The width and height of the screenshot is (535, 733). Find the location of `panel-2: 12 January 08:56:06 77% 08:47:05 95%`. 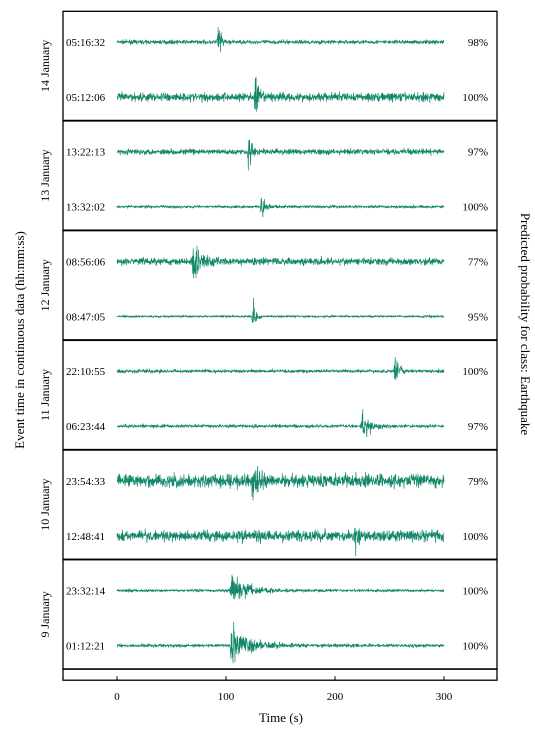

panel-2: 12 January 08:56:06 77% 08:47:05 95% is located at coordinates (268, 285).